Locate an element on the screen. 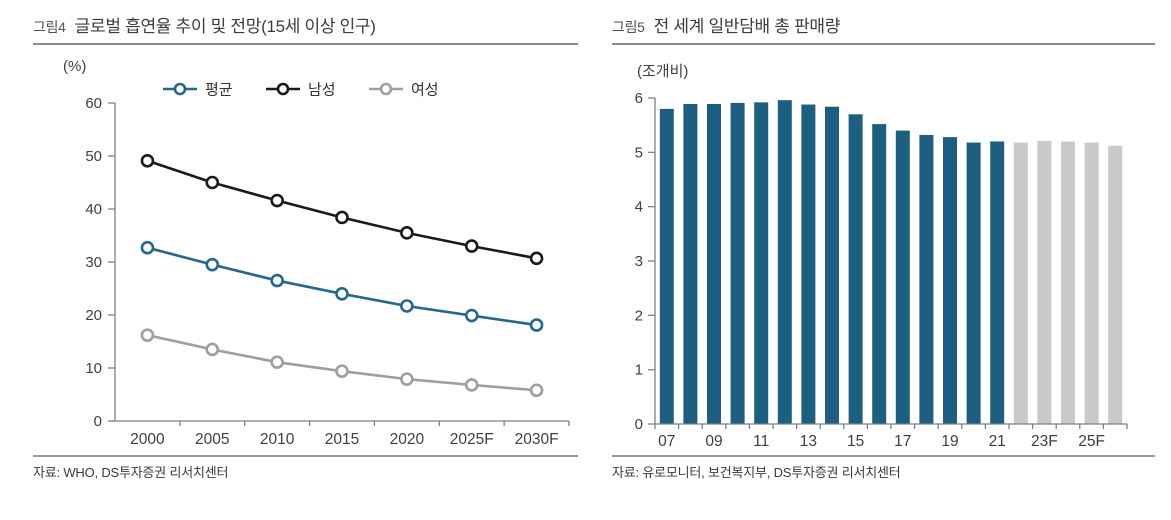 Image resolution: width=1171 pixels, height=520 pixels. y-tick-label: 1 is located at coordinates (639, 370).